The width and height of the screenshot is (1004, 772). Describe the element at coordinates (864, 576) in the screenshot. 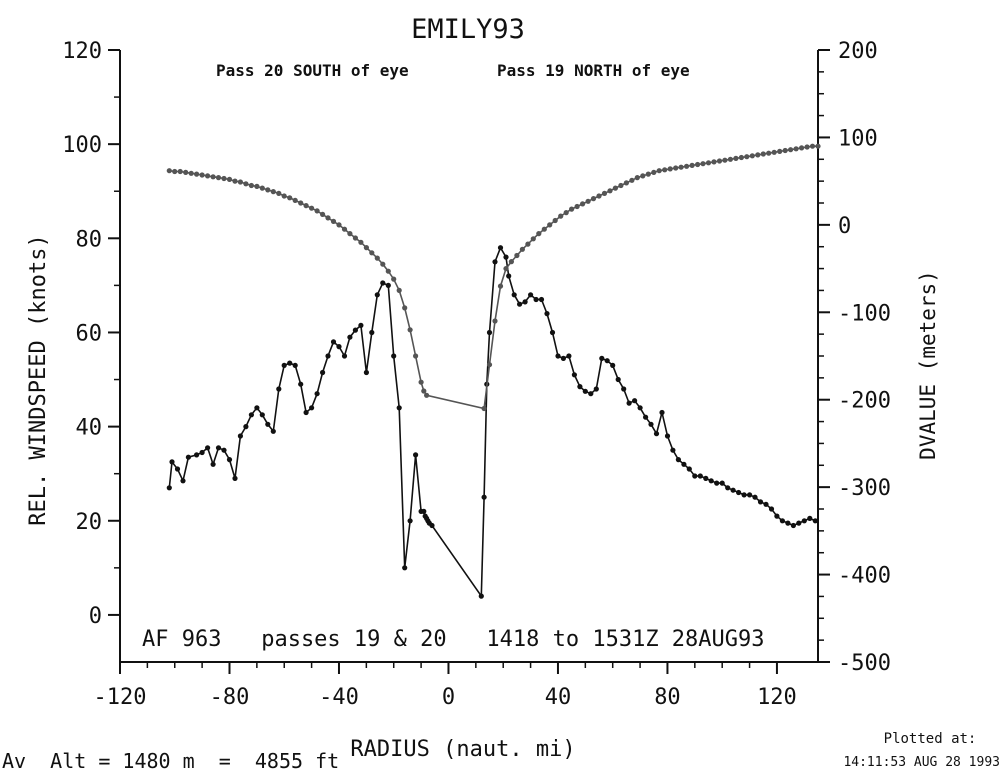

I see `y-right-tick-label: -400` at that location.